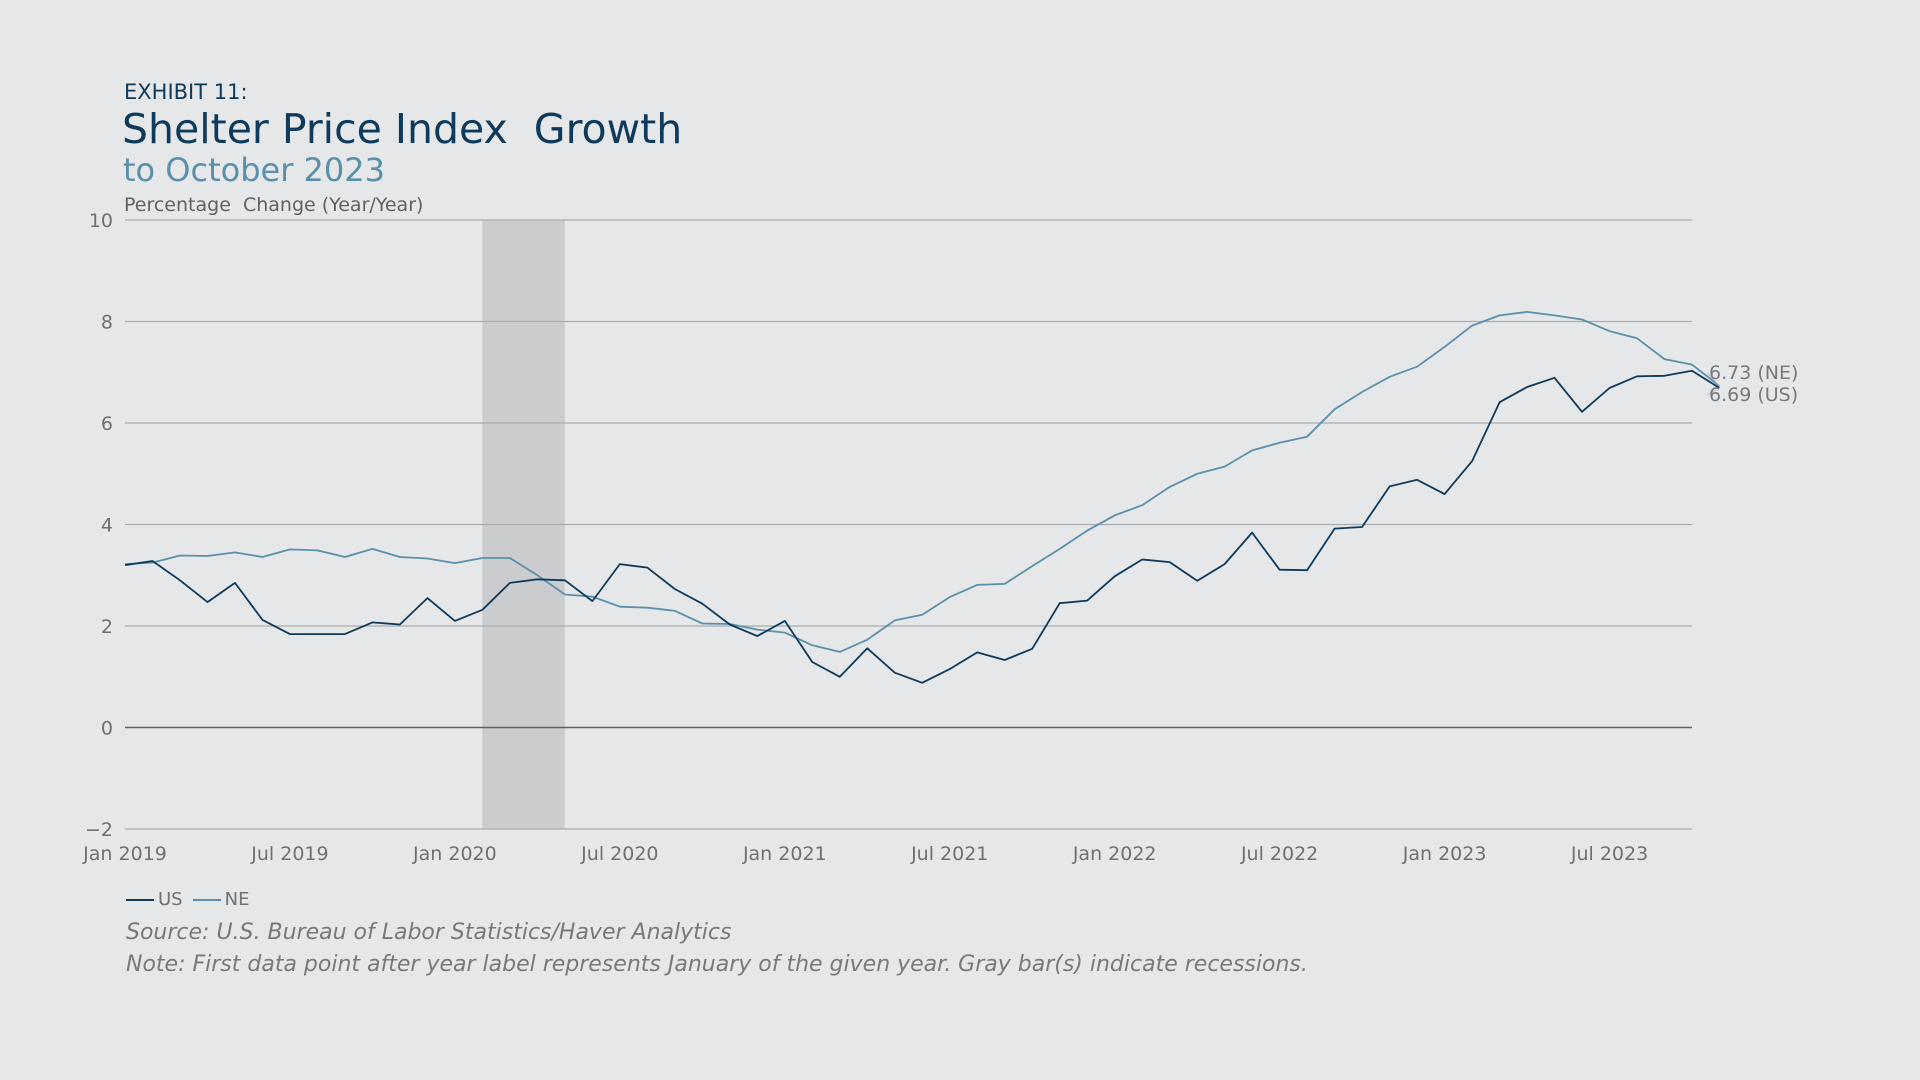 The image size is (1920, 1080). Describe the element at coordinates (99, 525) in the screenshot. I see `y-axis-ticks: −2 0 2 4 6 8 10` at that location.